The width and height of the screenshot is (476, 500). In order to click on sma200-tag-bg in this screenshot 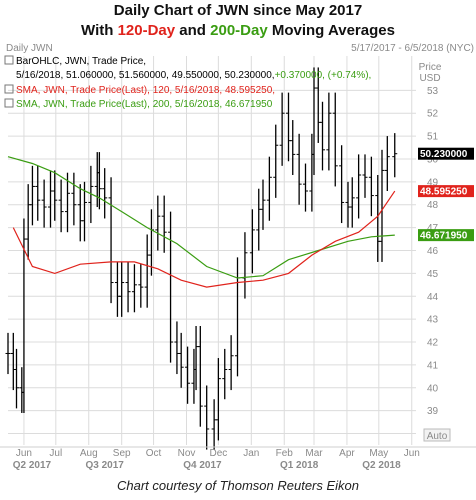, I will do `click(446, 235)`.